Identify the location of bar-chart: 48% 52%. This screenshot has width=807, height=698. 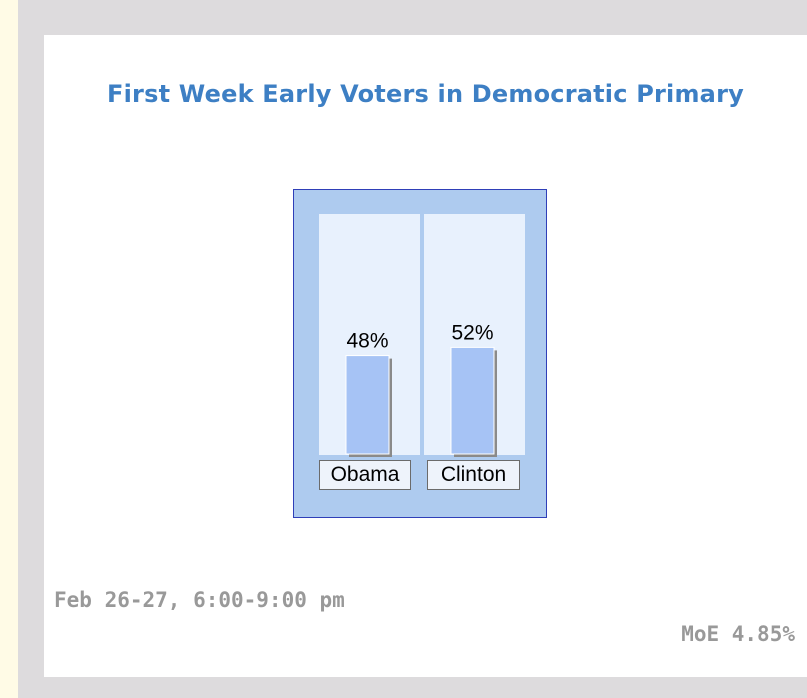
(422, 335).